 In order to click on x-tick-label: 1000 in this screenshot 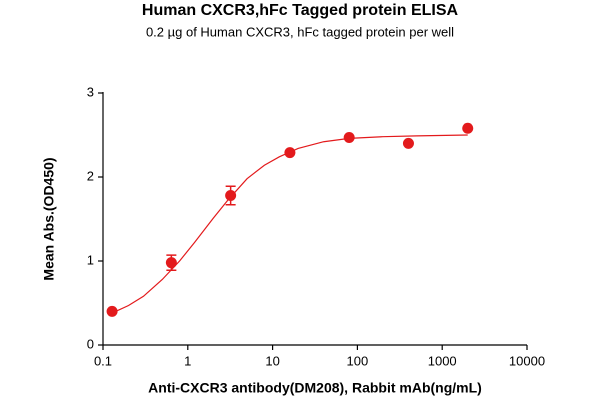, I will do `click(442, 360)`.